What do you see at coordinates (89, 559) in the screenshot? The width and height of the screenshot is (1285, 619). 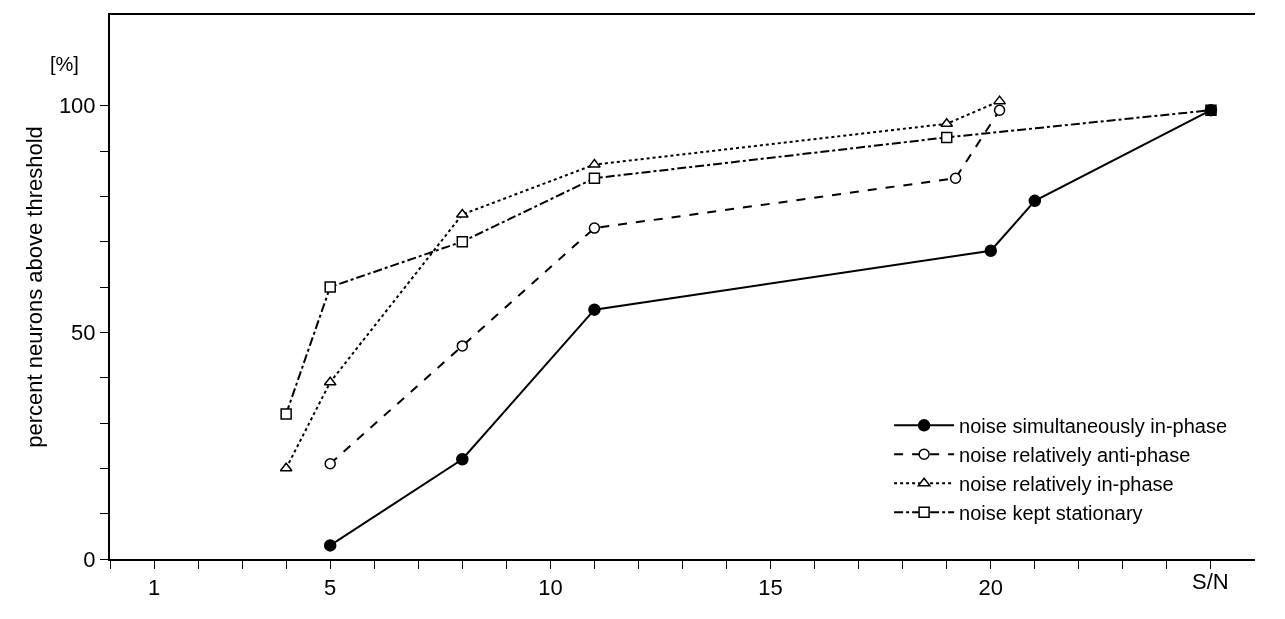 I see `y-tick-label: 0` at bounding box center [89, 559].